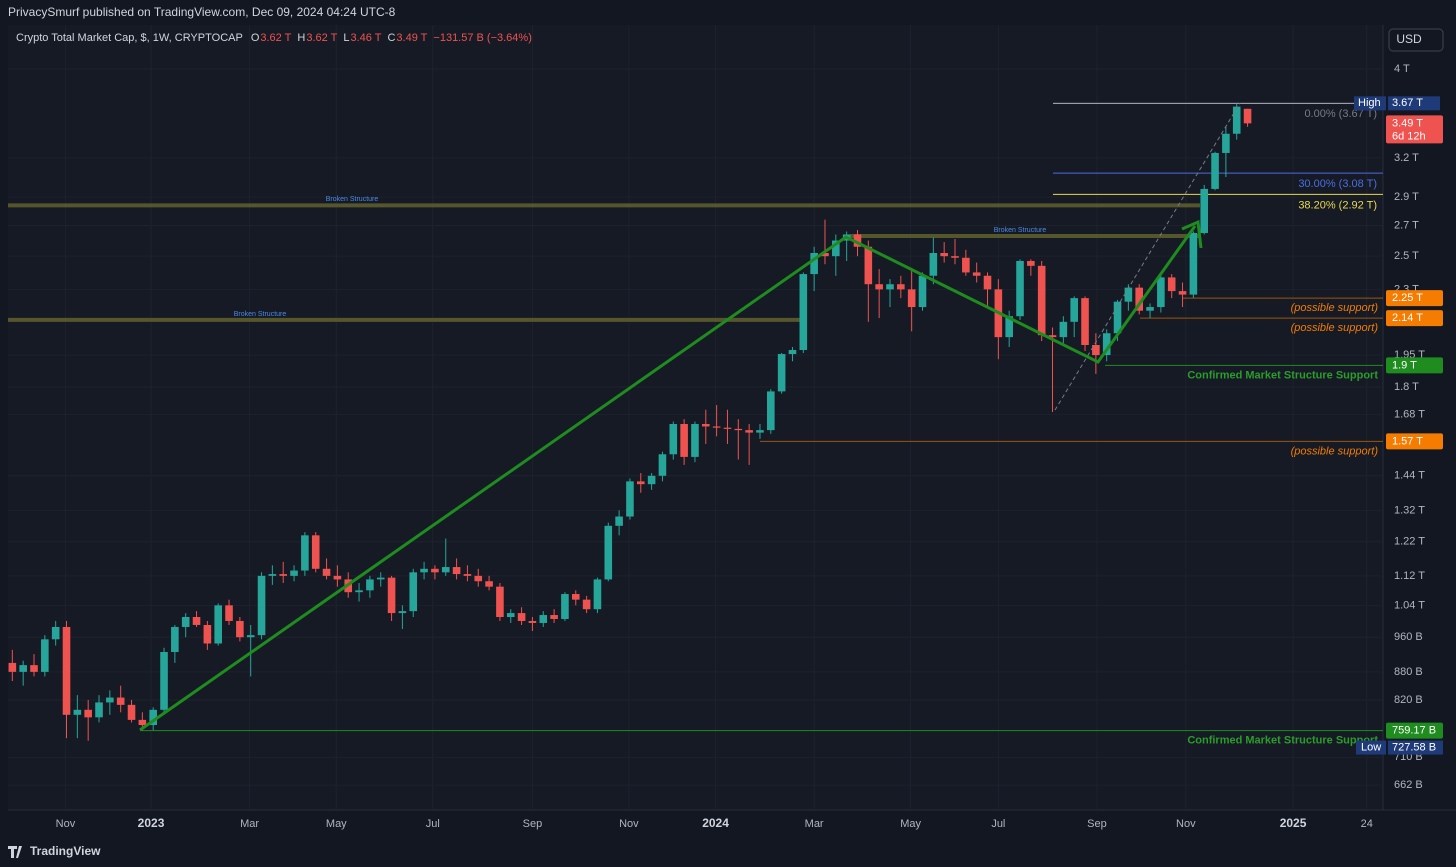  I want to click on y-tick-label: 1.44 T, so click(1409, 476).